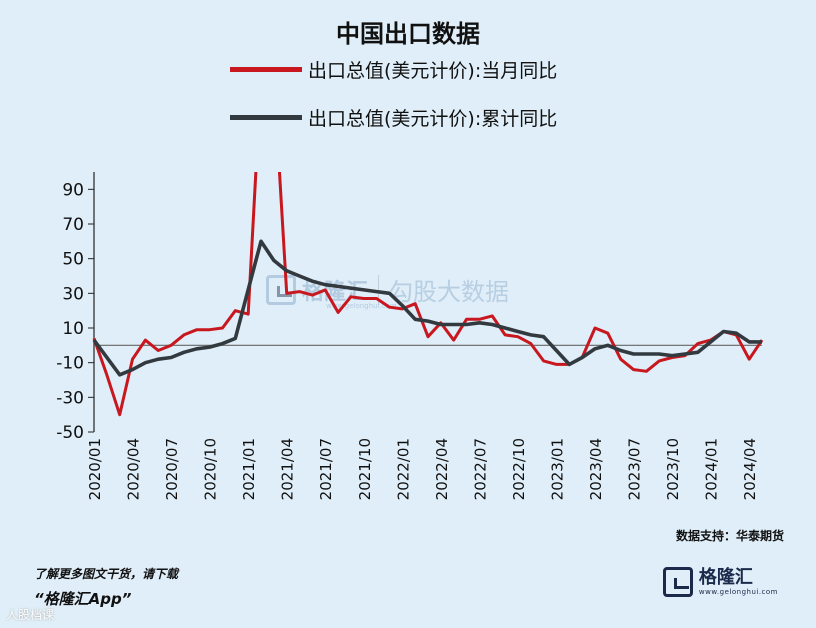 This screenshot has height=628, width=816. Describe the element at coordinates (449, 292) in the screenshot. I see `watermark-text: 勾股大数据` at that location.